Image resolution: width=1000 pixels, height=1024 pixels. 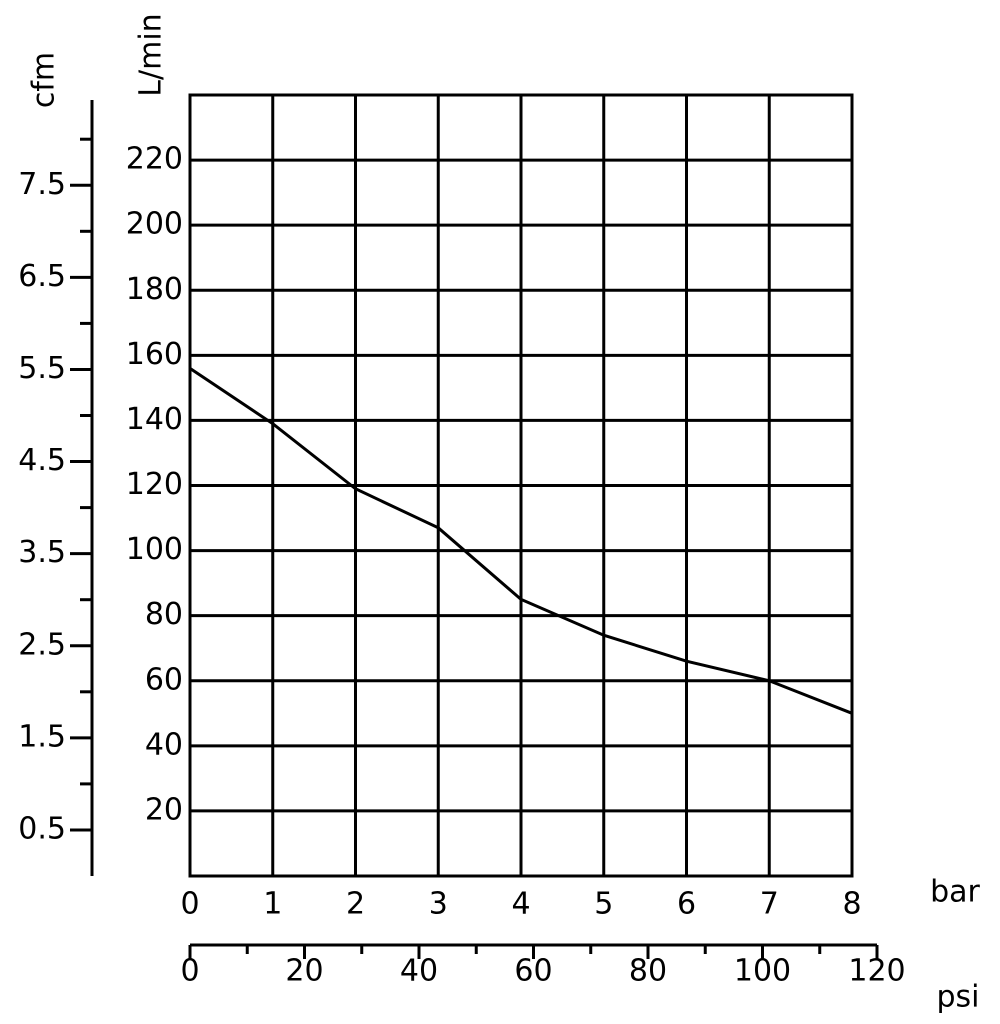 I want to click on x2-tick-label: 120, so click(x=876, y=971).